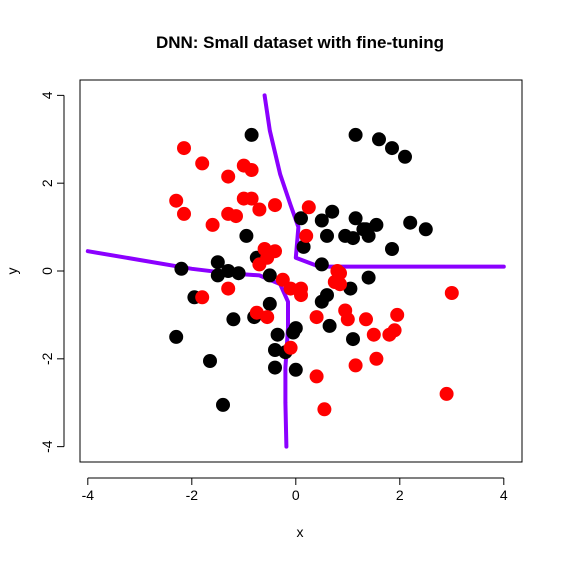 Image resolution: width=562 pixels, height=562 pixels. Describe the element at coordinates (300, 532) in the screenshot. I see `x-axis-label: x` at that location.